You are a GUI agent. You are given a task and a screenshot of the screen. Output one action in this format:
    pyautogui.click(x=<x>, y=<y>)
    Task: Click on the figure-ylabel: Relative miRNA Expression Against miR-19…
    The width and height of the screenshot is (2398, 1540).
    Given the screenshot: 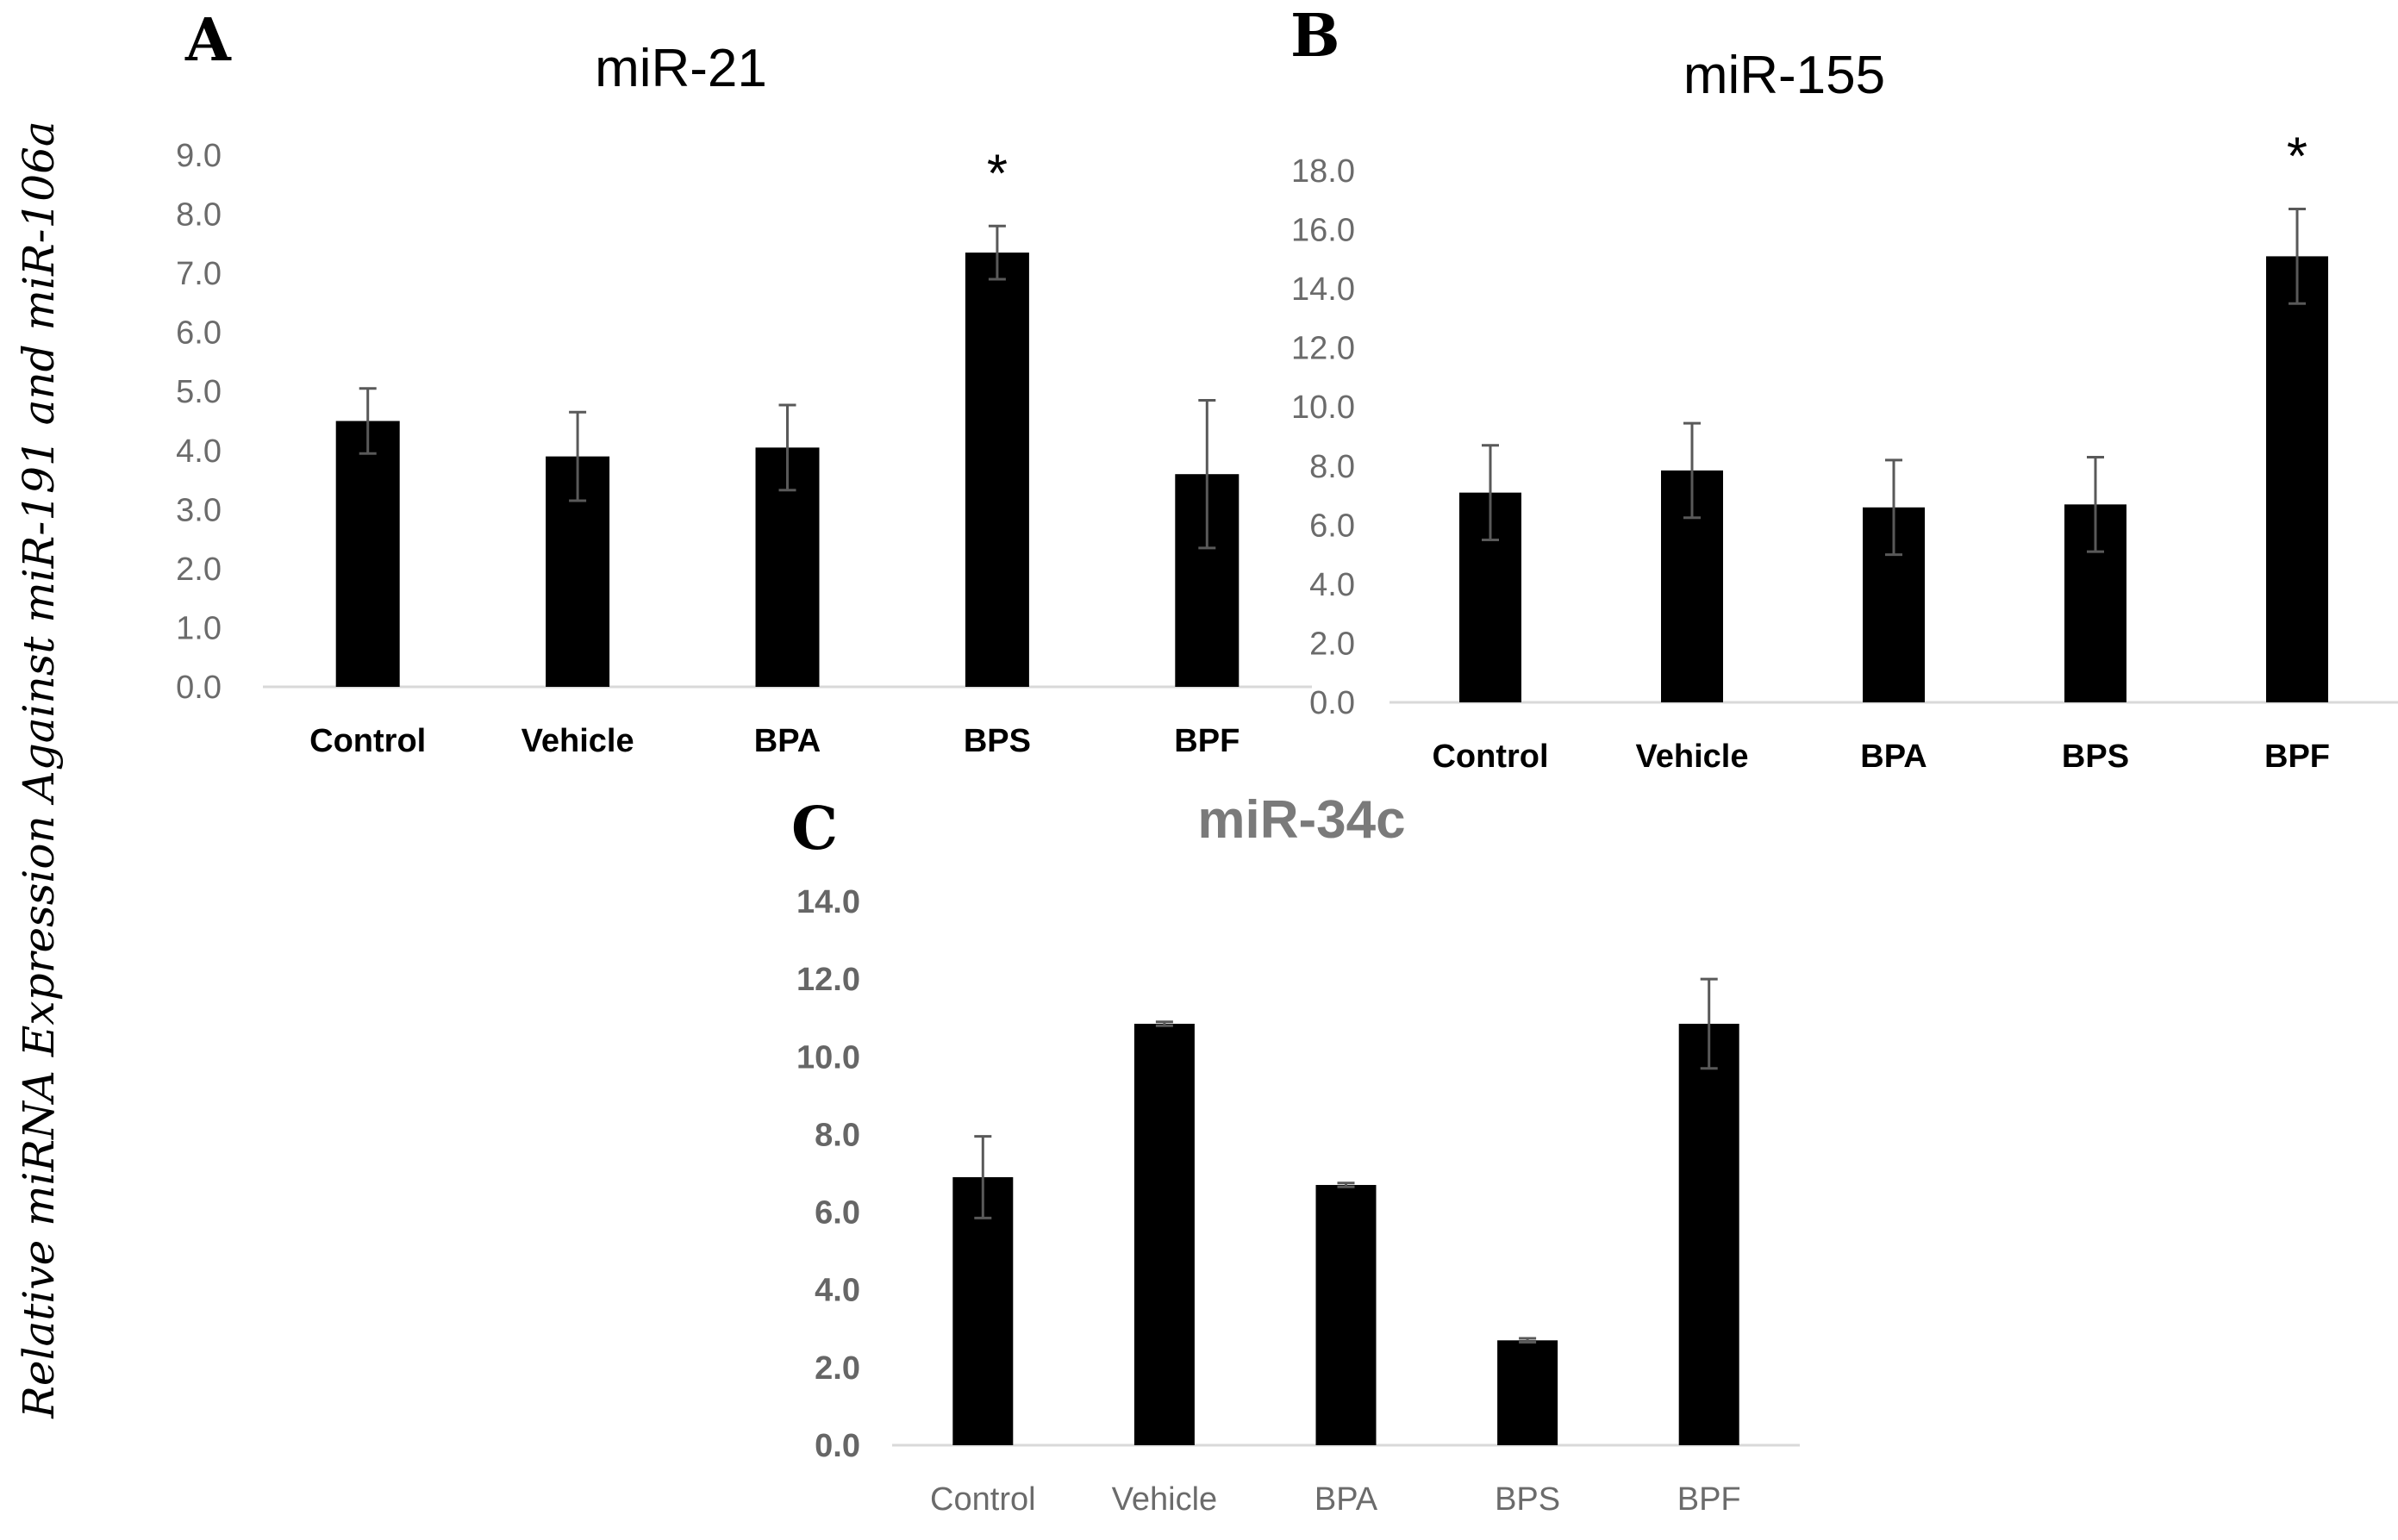 What is the action you would take?
    pyautogui.click(x=39, y=770)
    